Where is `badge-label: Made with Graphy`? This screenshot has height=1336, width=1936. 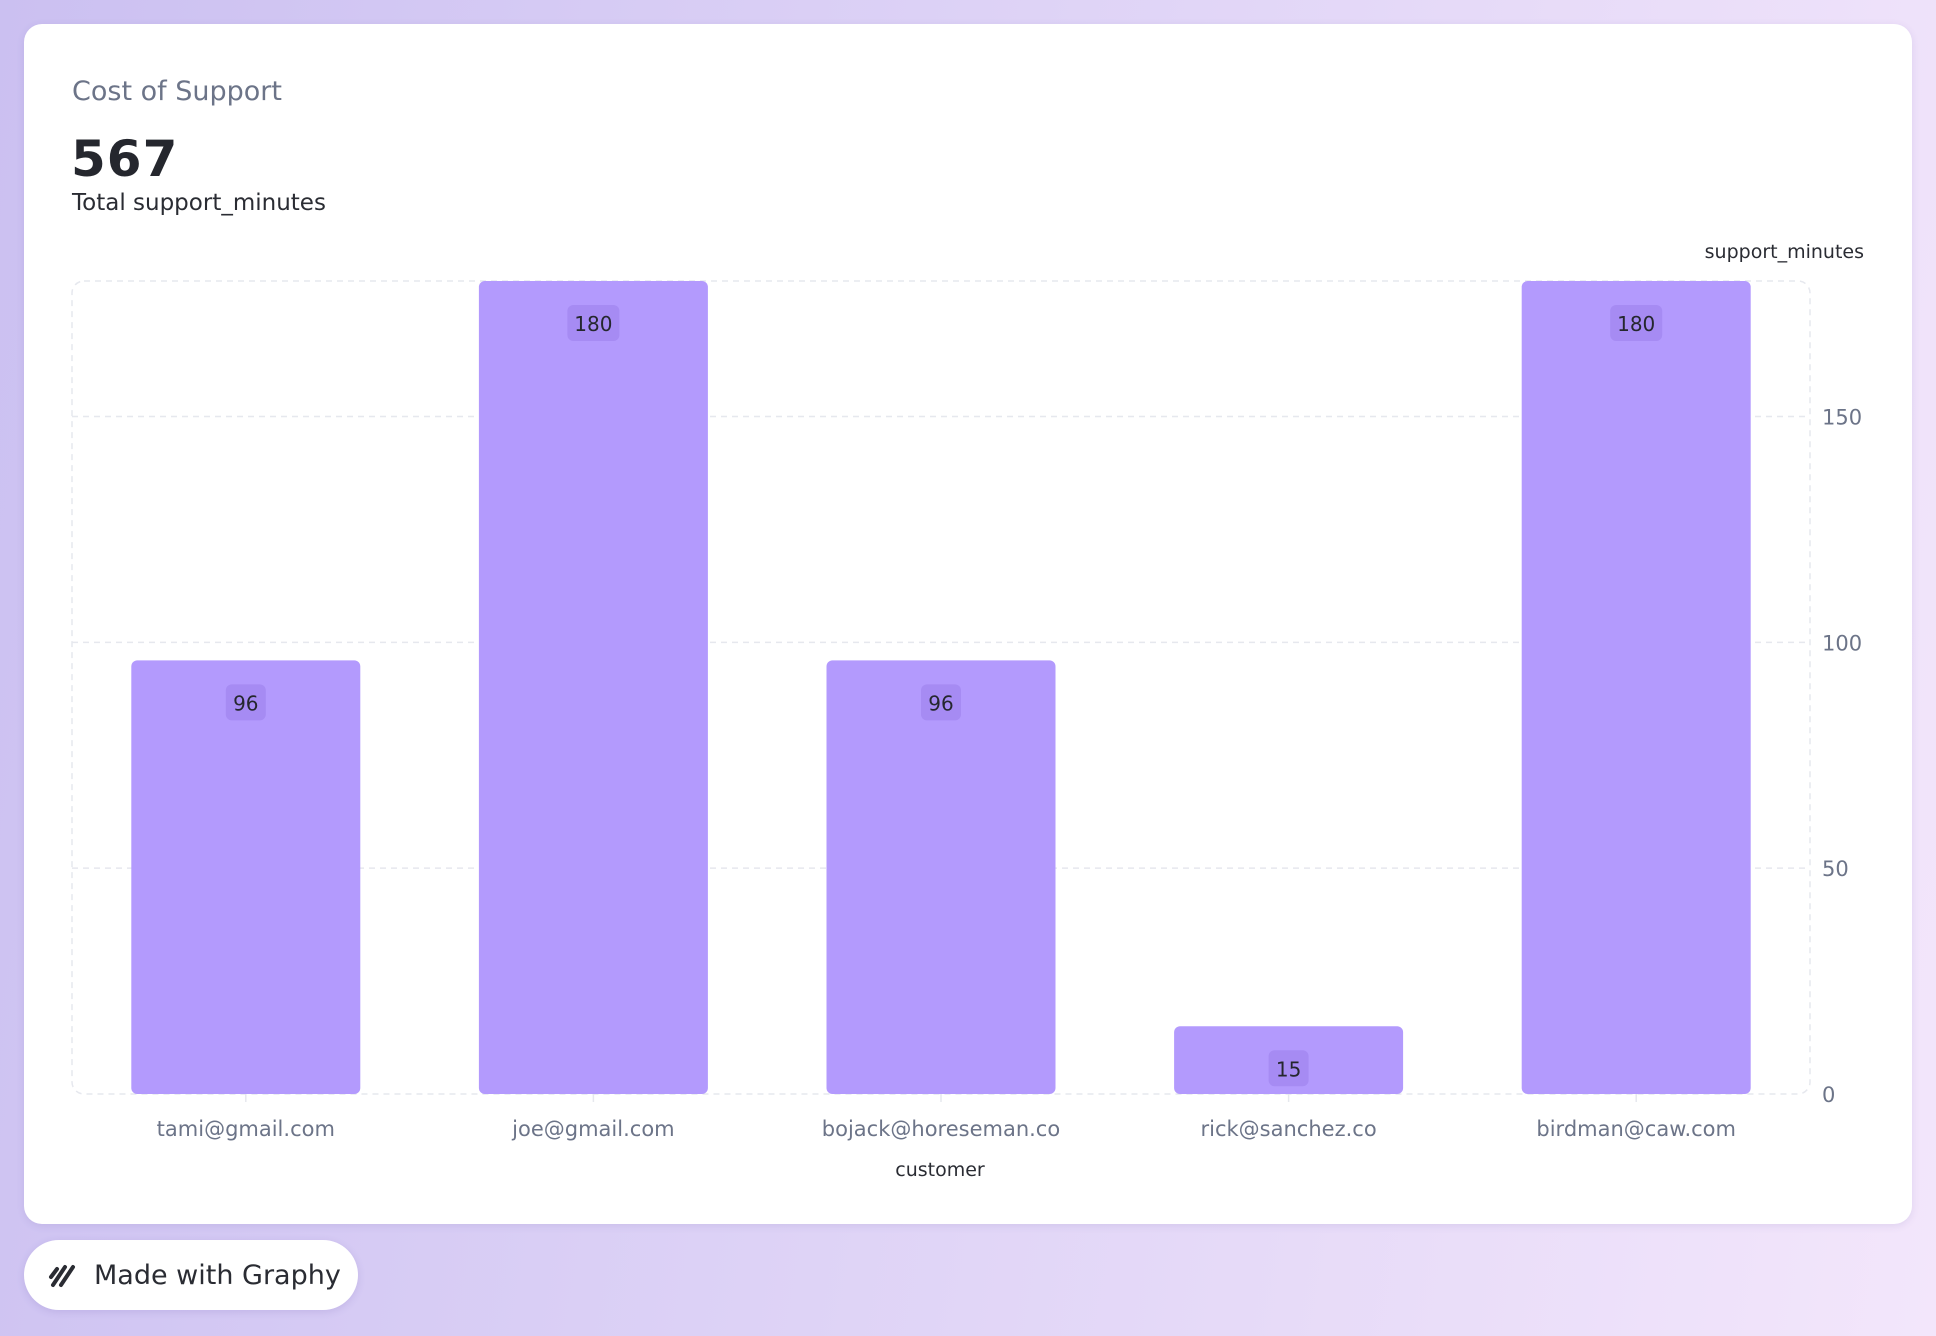
badge-label: Made with Graphy is located at coordinates (217, 1275).